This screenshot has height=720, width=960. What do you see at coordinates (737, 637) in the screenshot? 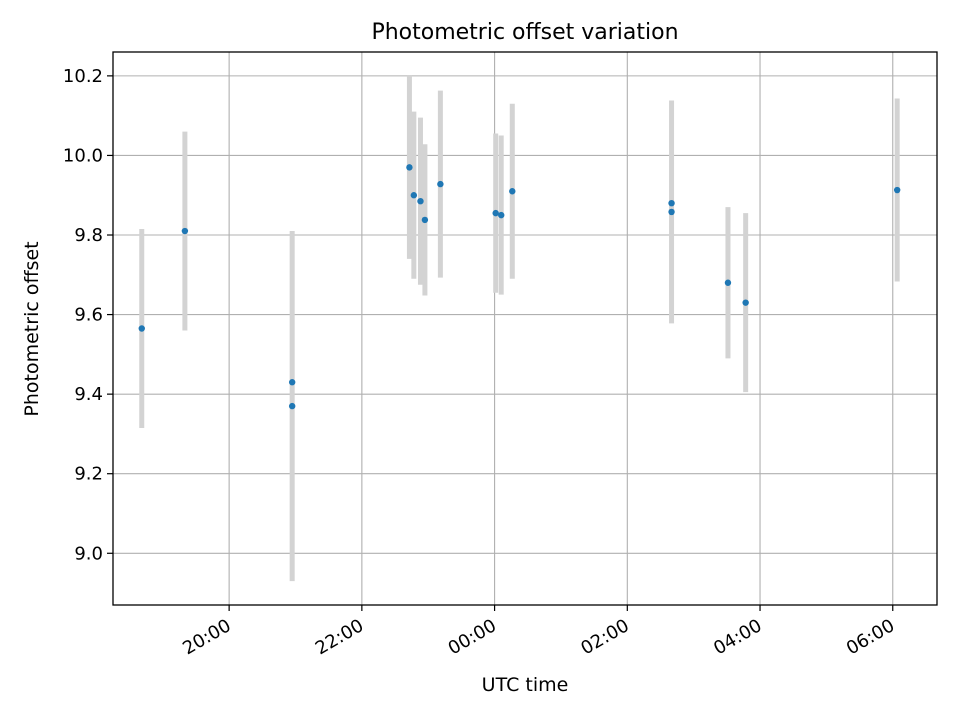
I see `x-tick-label: 04:00` at bounding box center [737, 637].